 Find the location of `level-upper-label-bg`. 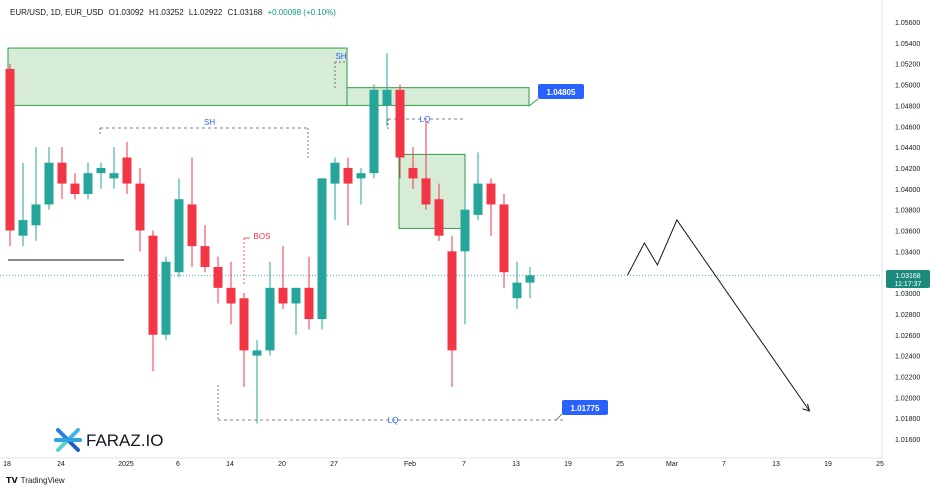

level-upper-label-bg is located at coordinates (561, 91).